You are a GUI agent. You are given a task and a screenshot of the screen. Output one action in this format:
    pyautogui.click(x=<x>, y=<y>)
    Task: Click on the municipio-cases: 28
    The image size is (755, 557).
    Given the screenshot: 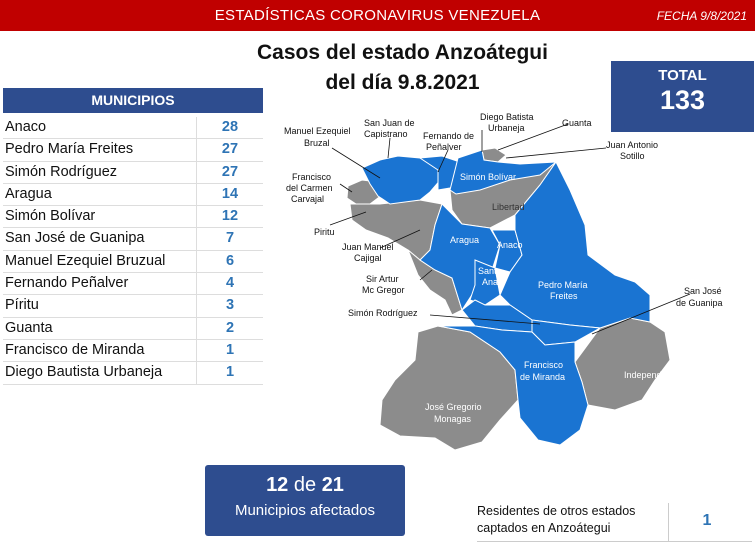 What is the action you would take?
    pyautogui.click(x=230, y=127)
    